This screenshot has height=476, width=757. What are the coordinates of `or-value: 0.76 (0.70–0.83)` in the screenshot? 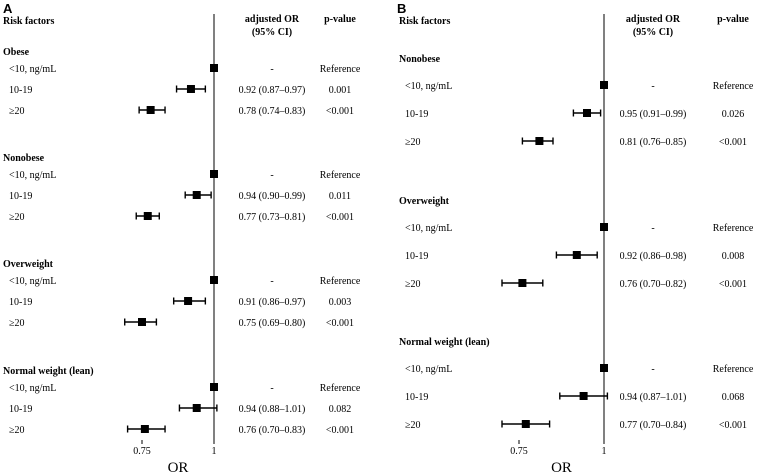 It's located at (272, 430).